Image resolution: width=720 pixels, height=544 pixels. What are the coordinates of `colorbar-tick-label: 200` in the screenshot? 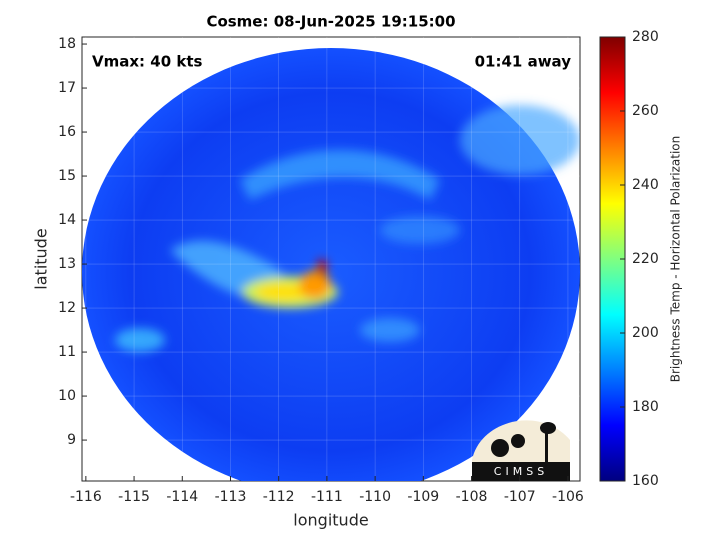 It's located at (645, 333).